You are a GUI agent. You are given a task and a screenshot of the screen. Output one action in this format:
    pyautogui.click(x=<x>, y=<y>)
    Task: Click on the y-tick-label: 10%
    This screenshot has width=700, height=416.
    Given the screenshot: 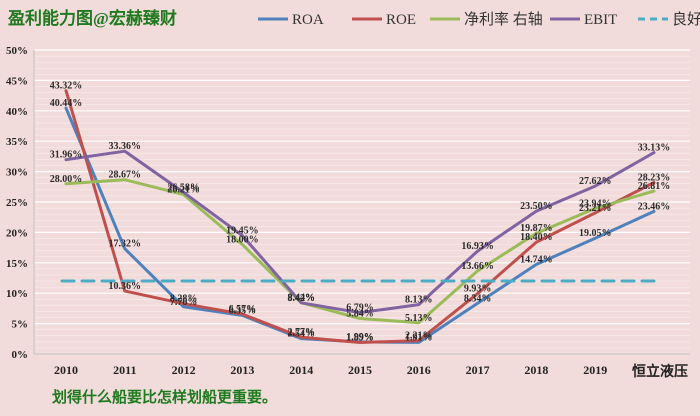 What is the action you would take?
    pyautogui.click(x=17, y=294)
    